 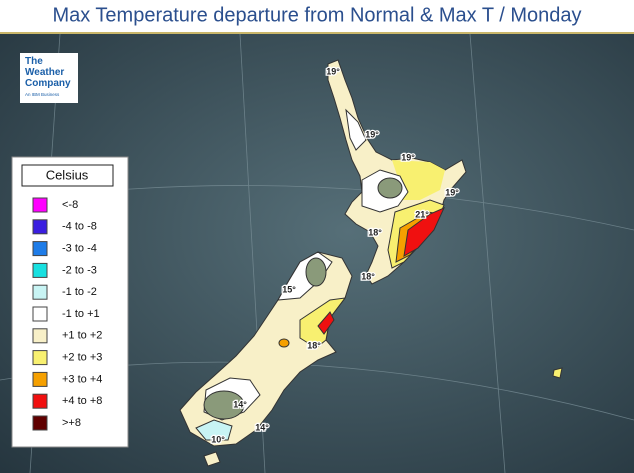 What do you see at coordinates (81, 314) in the screenshot?
I see `legend-label: -1 to +1` at bounding box center [81, 314].